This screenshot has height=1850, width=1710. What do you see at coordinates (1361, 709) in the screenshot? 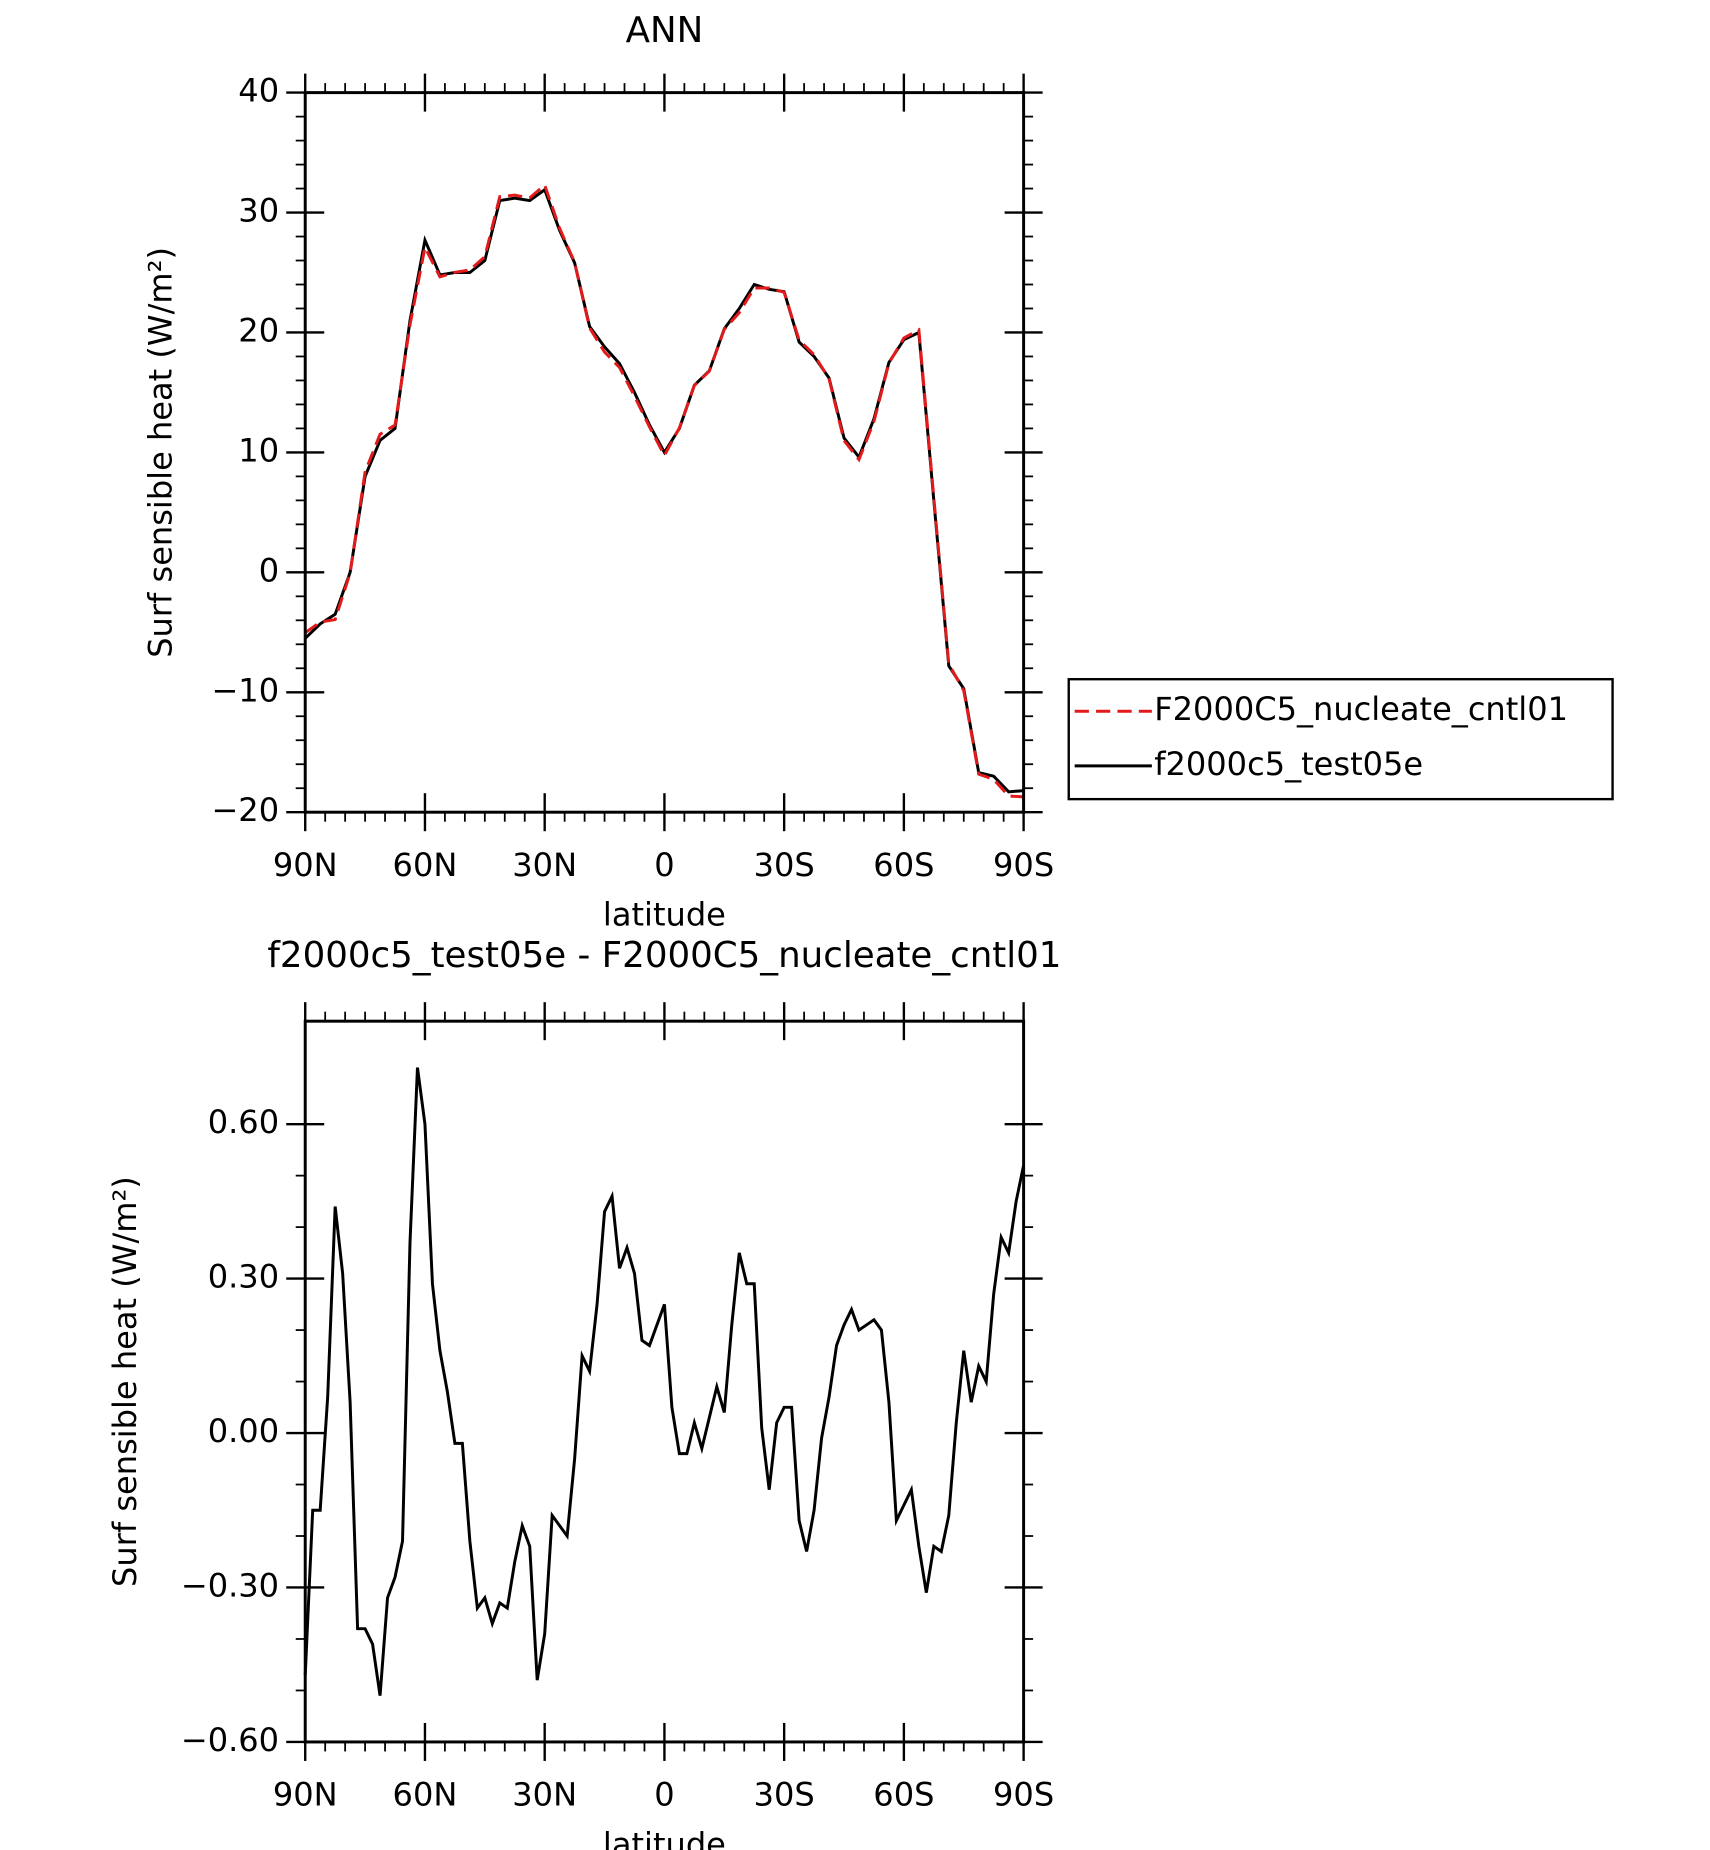
I see `legend-label: F2000C5_nucleate_cntl01` at bounding box center [1361, 709].